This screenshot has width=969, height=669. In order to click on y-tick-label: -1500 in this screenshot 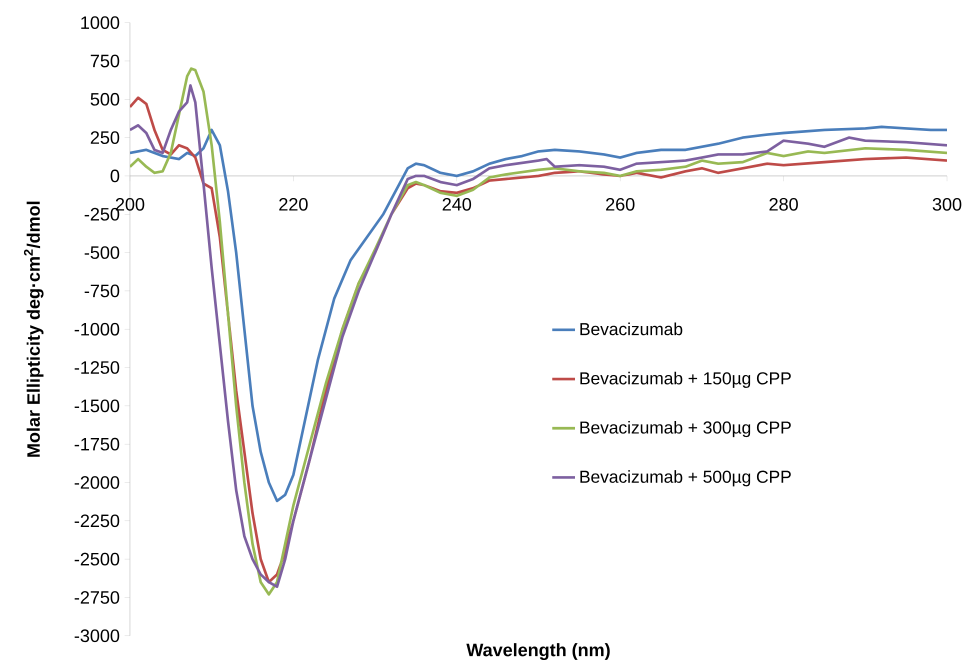, I will do `click(97, 405)`.